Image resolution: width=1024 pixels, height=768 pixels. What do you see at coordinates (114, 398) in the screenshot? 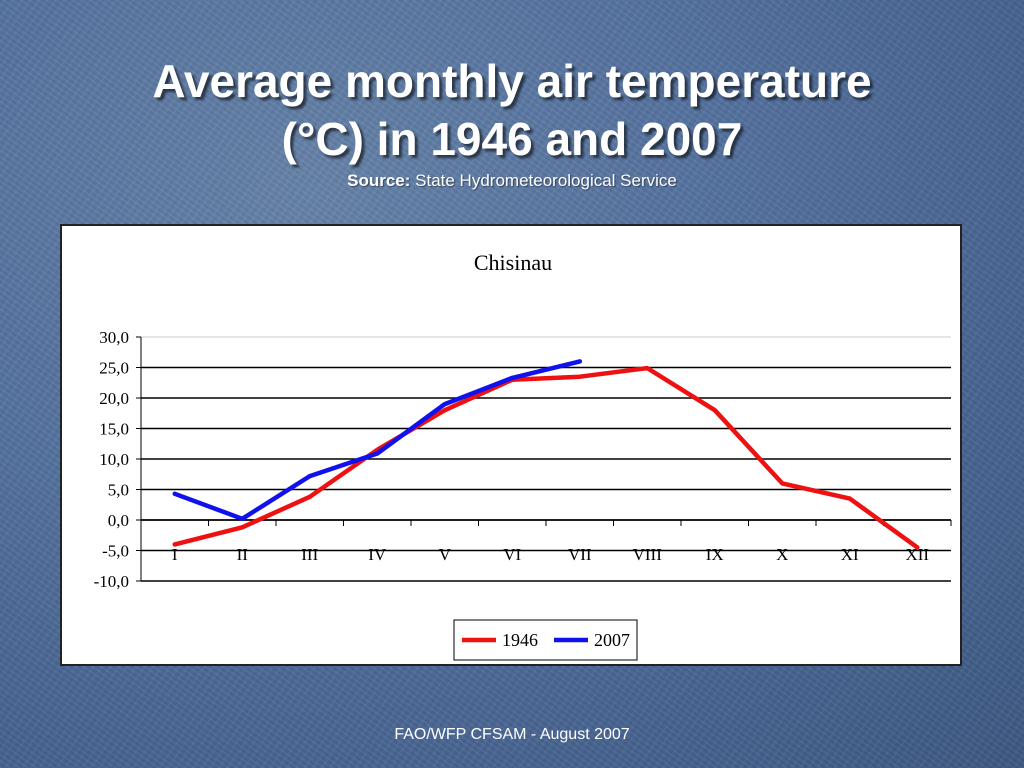
I see `y-tick-label: 20,0` at bounding box center [114, 398].